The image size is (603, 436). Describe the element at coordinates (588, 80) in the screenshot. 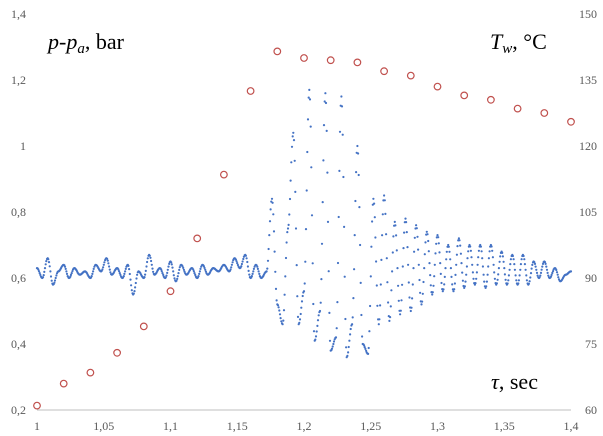

I see `y-right-tick-label: 135` at that location.